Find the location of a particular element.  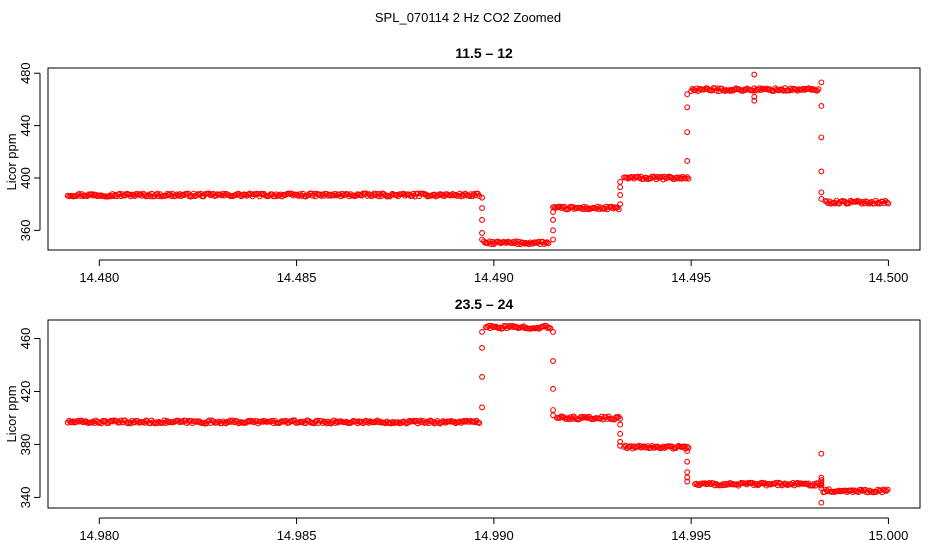

y-tick-label: 420 is located at coordinates (25, 392).